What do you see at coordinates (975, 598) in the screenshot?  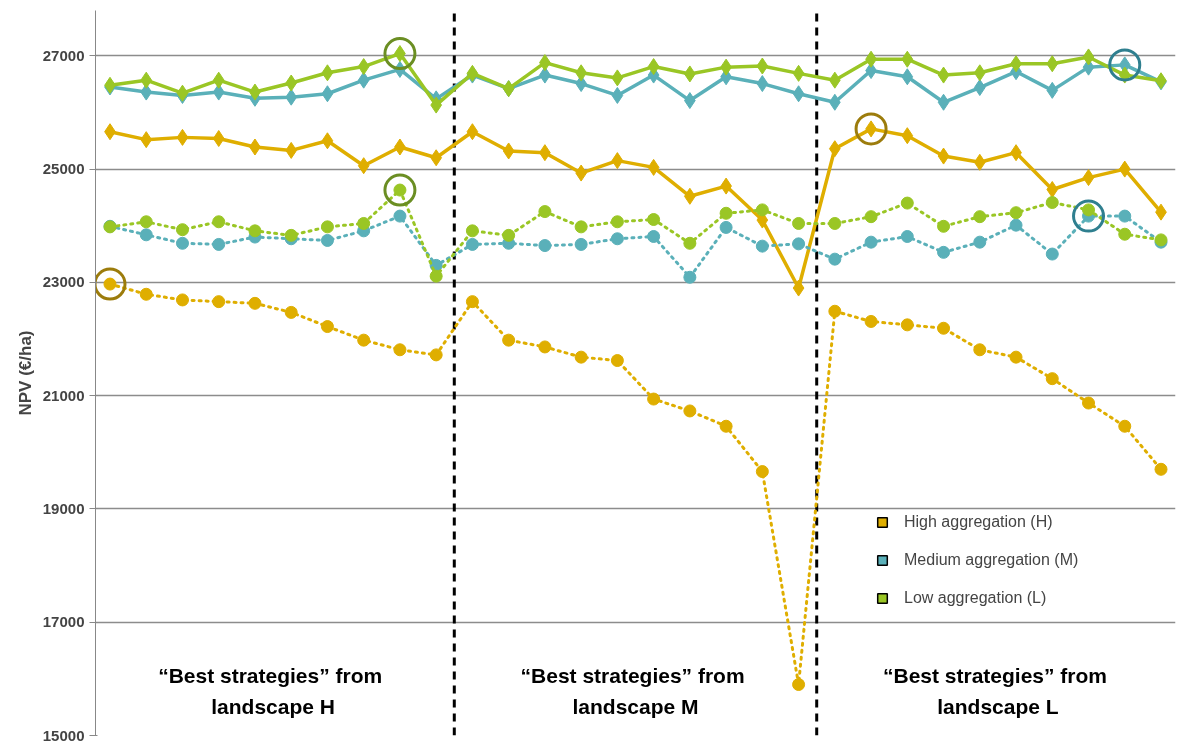 I see `legend-label: Low aggregation (L)` at bounding box center [975, 598].